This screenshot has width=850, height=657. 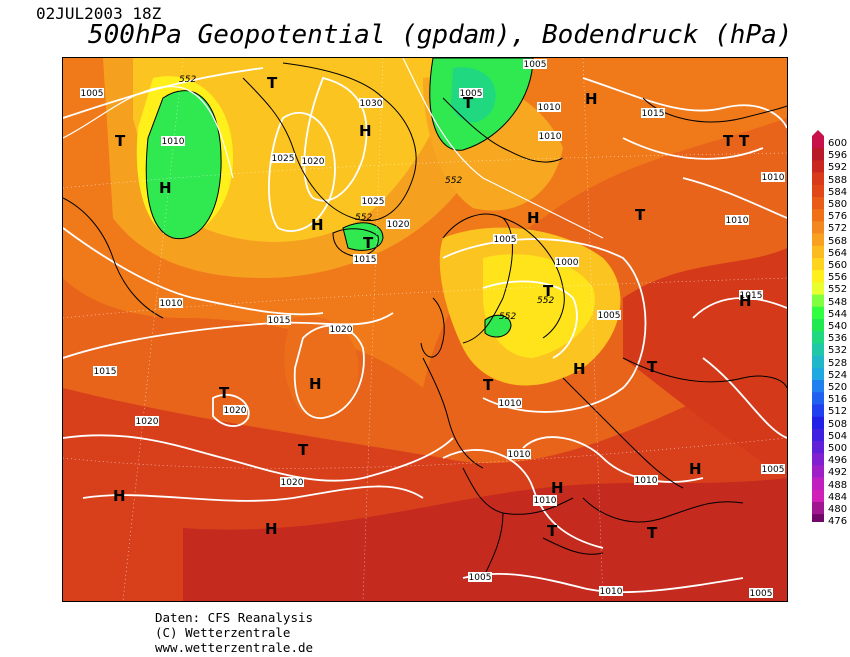 I want to click on legend-label: 536, so click(x=838, y=339).